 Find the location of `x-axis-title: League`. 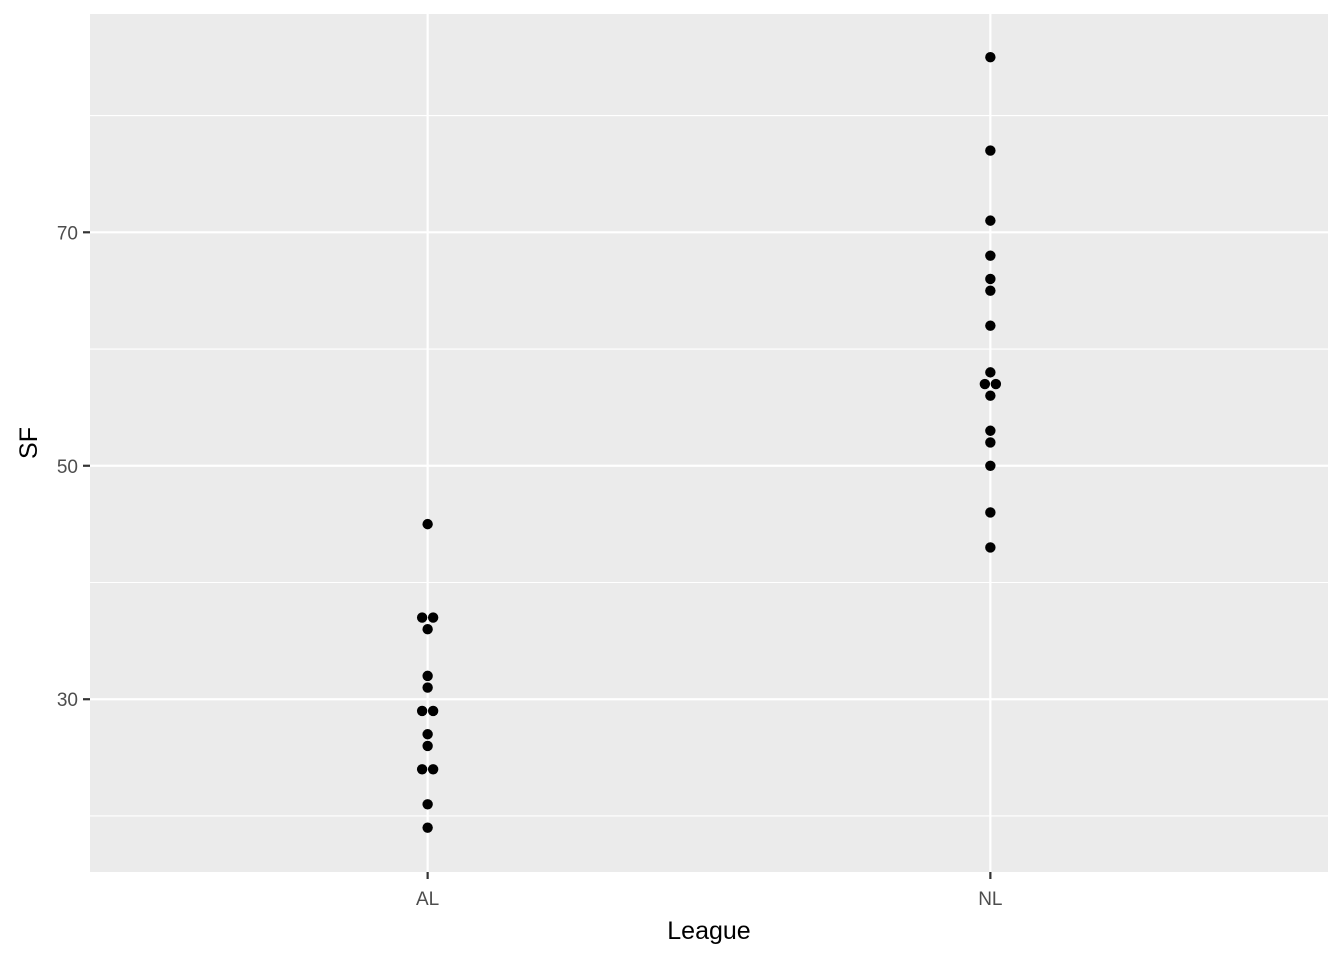

x-axis-title: League is located at coordinates (708, 931).